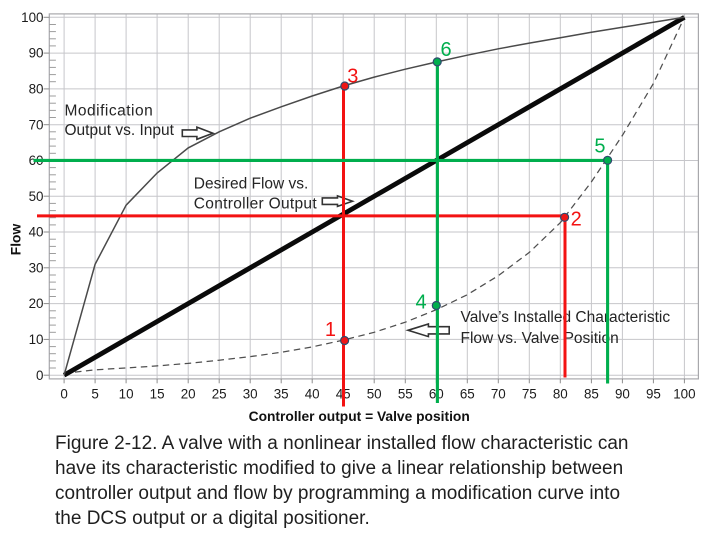  I want to click on svg-text: Modification, so click(109, 111).